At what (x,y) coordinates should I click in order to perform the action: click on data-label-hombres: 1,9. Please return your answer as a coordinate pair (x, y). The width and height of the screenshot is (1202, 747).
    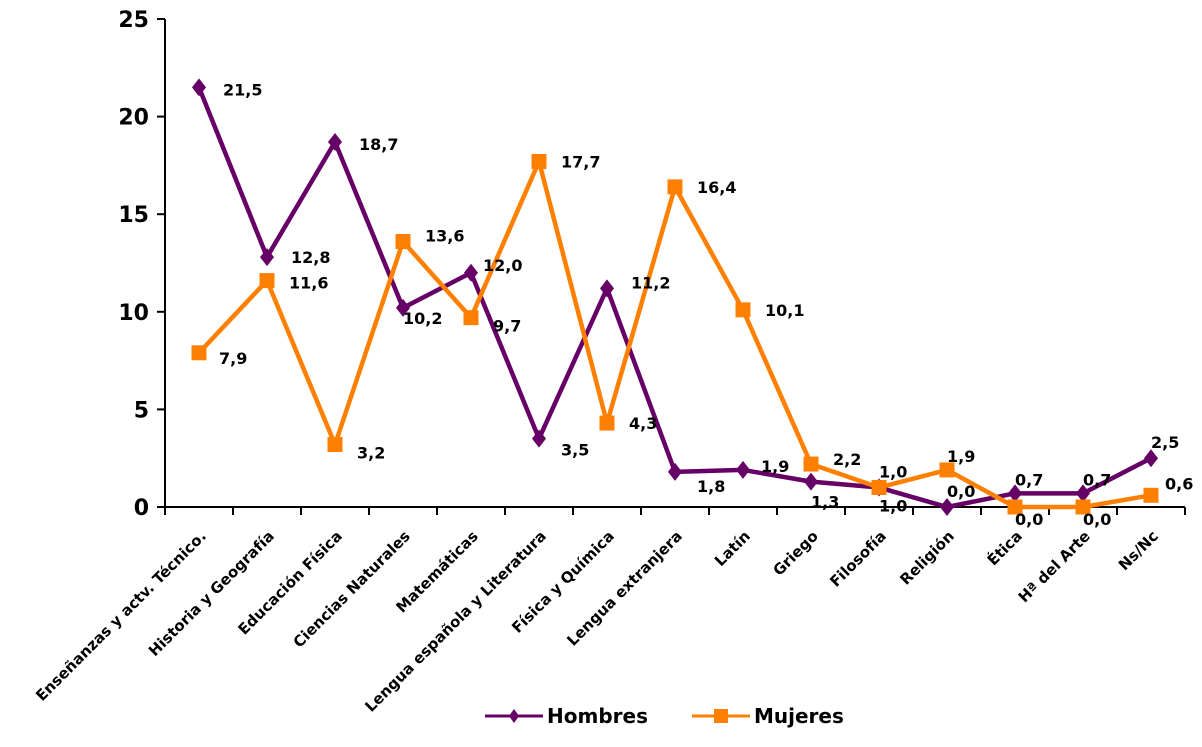
    Looking at the image, I should click on (775, 466).